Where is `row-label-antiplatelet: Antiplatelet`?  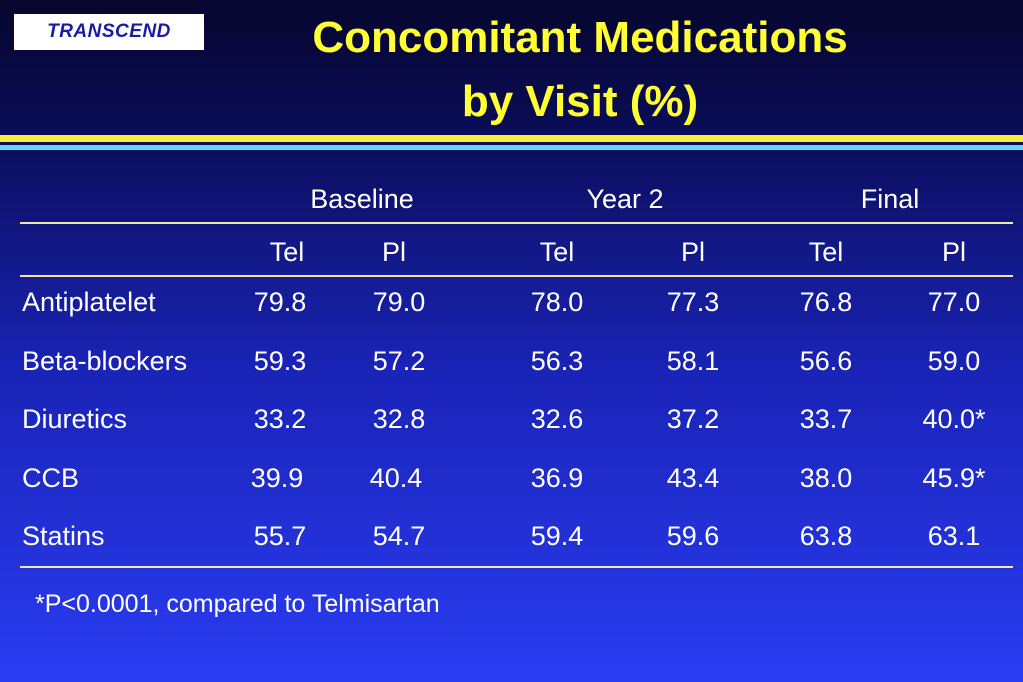 row-label-antiplatelet: Antiplatelet is located at coordinates (89, 302).